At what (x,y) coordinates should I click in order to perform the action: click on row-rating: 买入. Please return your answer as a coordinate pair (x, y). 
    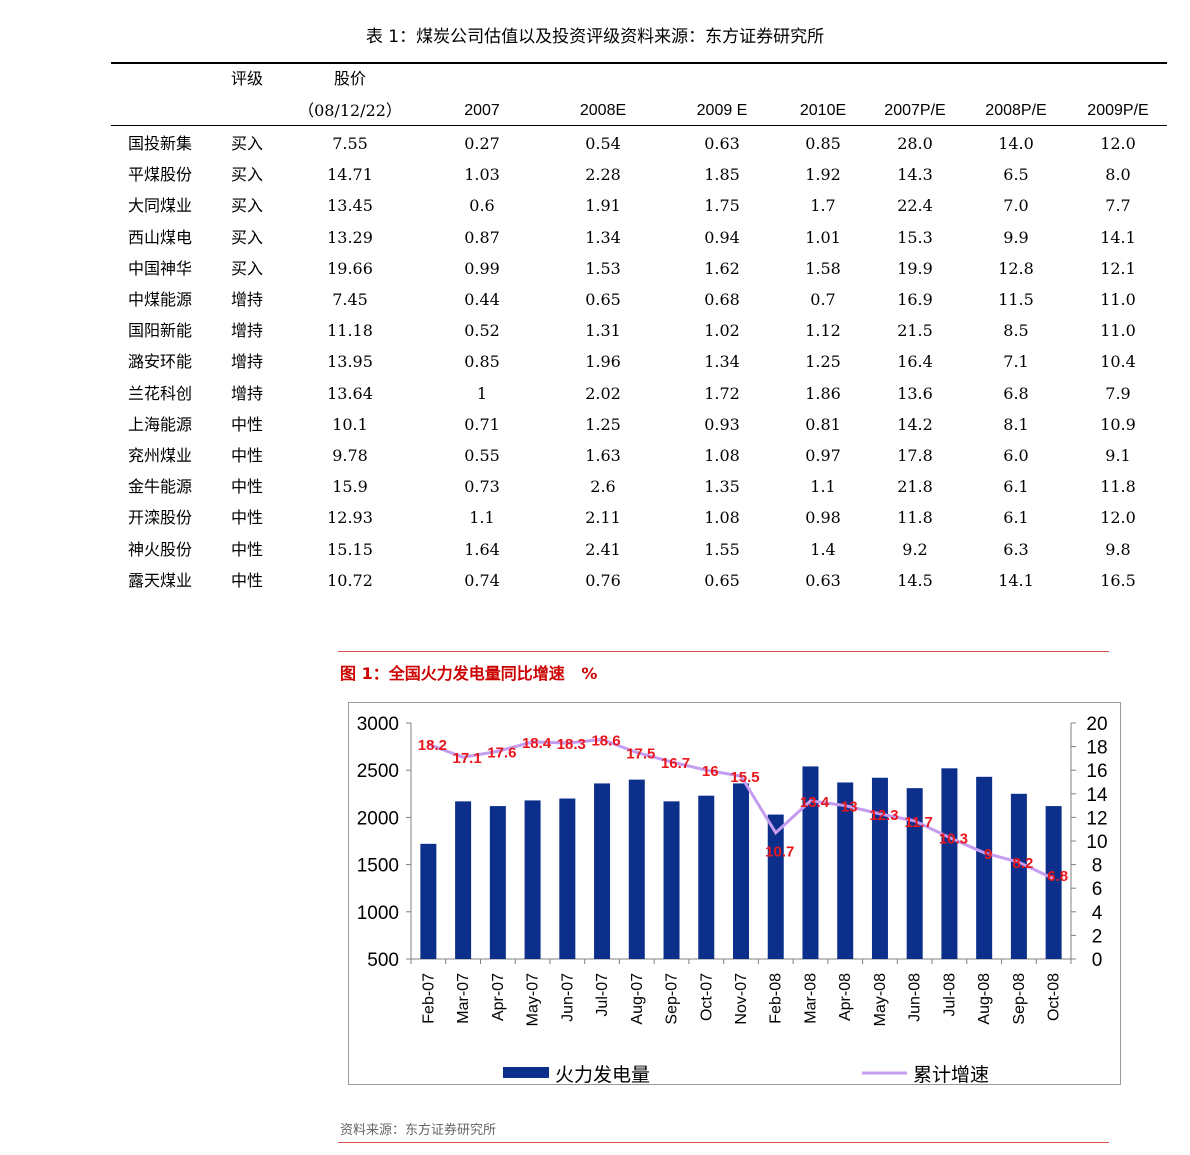
    Looking at the image, I should click on (247, 143).